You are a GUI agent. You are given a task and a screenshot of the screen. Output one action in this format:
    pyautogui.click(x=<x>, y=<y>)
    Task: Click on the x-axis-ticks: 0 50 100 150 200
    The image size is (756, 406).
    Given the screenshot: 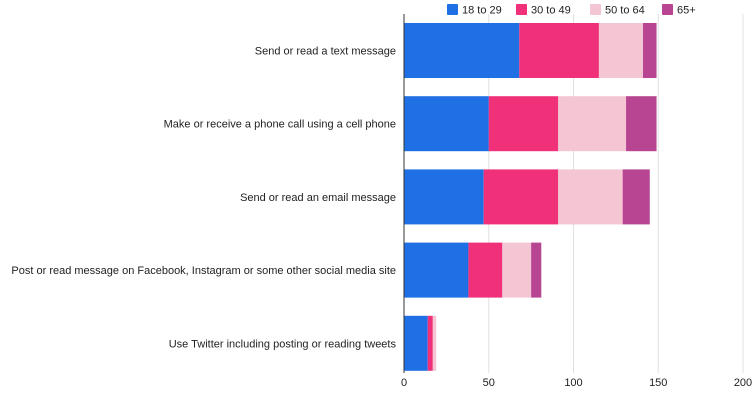 What is the action you would take?
    pyautogui.click(x=576, y=383)
    